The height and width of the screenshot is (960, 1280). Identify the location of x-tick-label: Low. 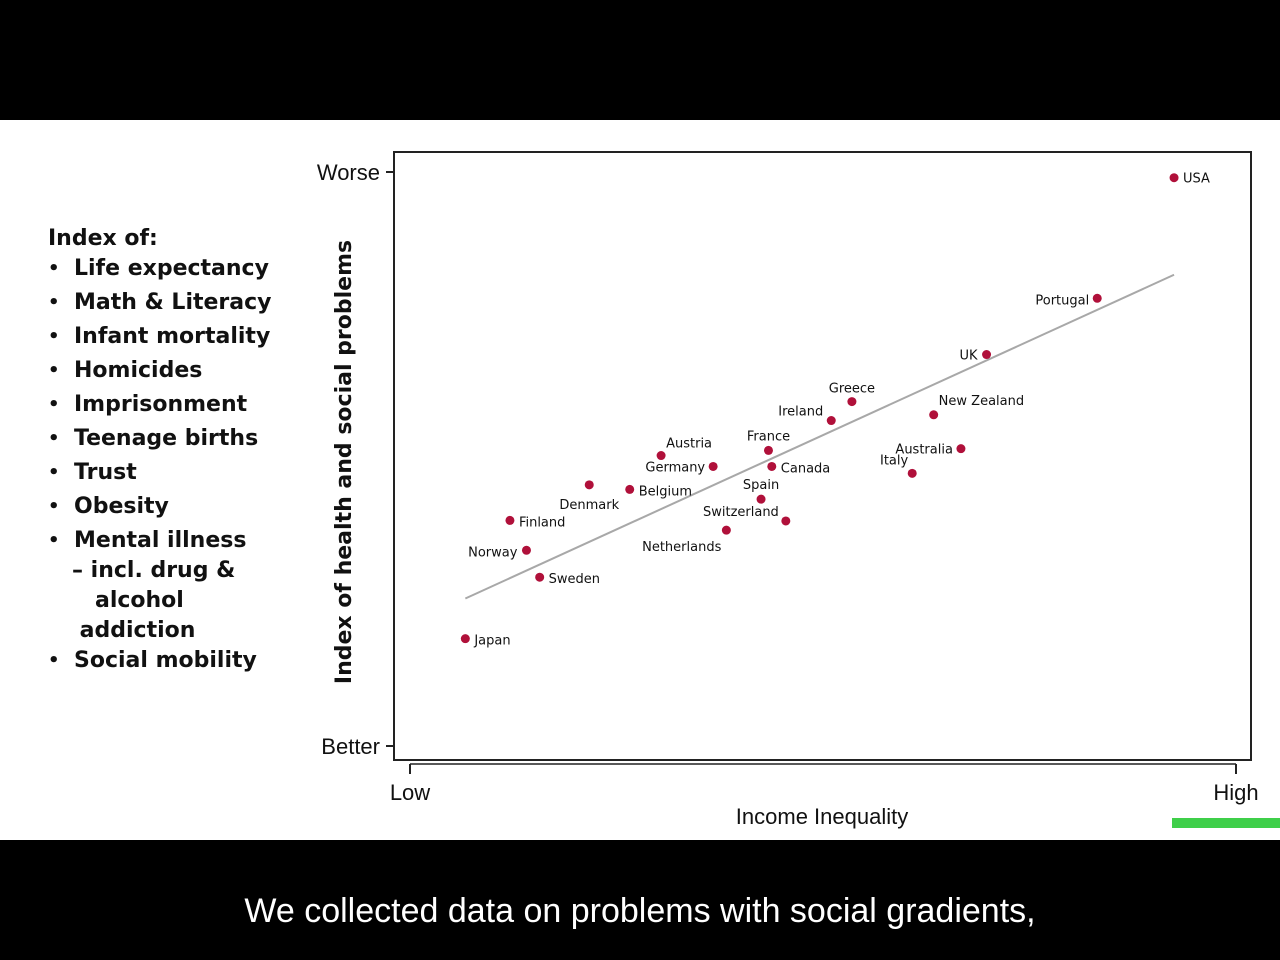
(410, 792).